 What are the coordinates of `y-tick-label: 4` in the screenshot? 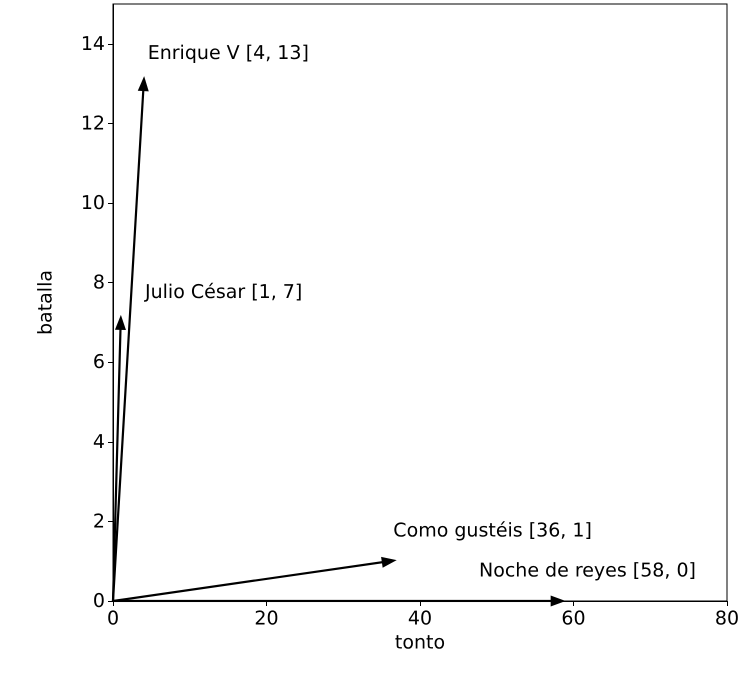 It's located at (98, 441).